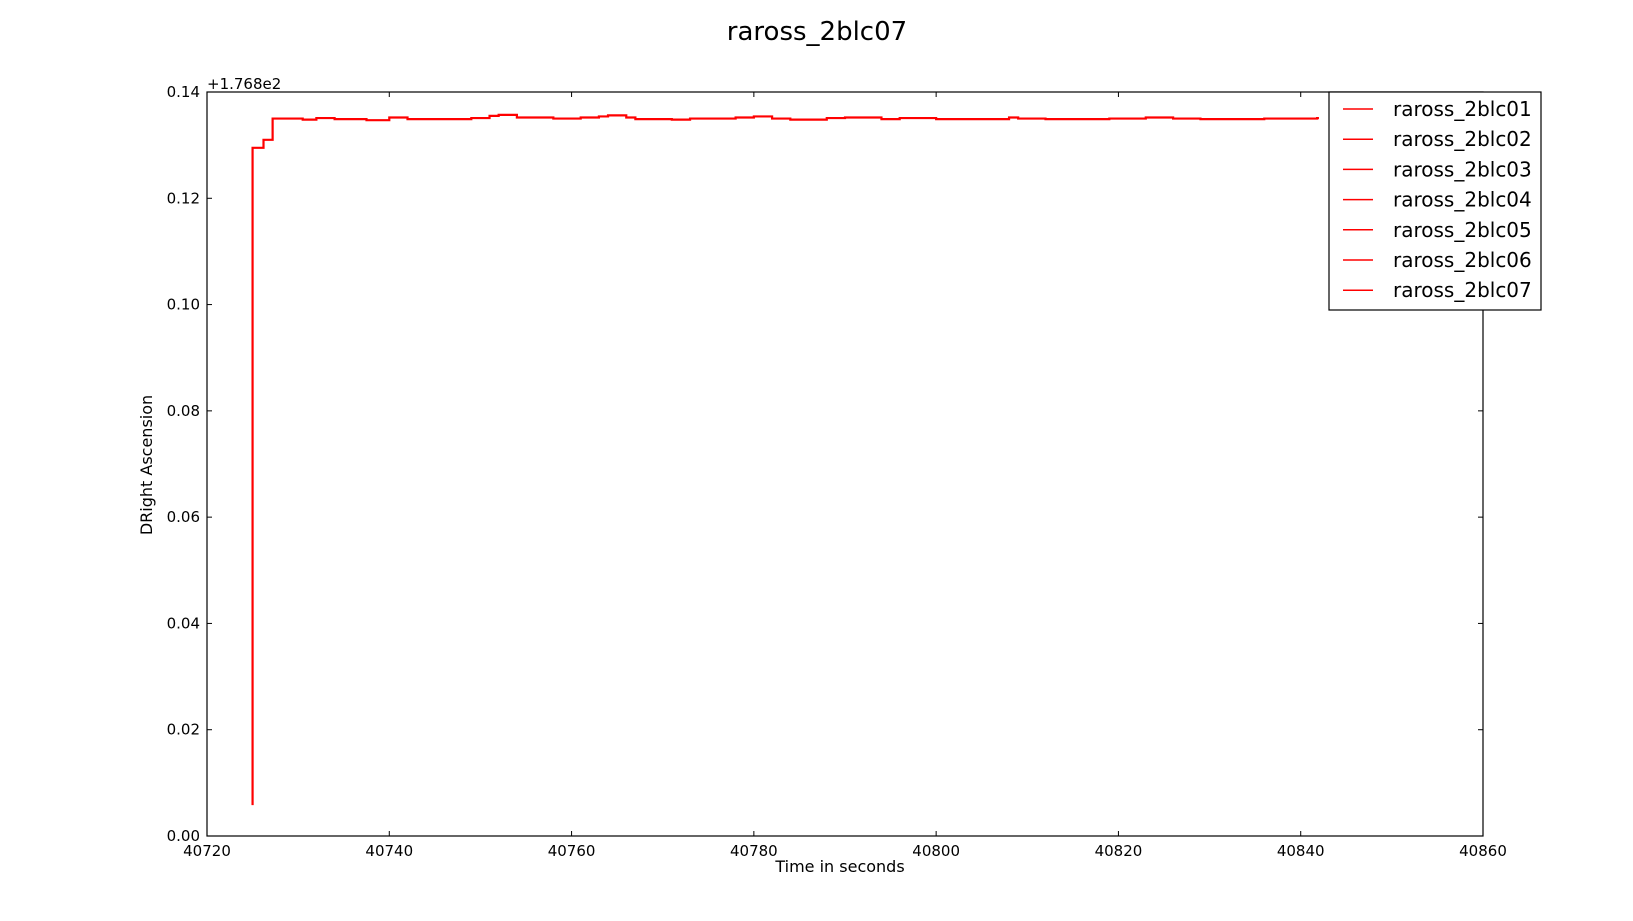 This screenshot has width=1633, height=921. What do you see at coordinates (183, 623) in the screenshot?
I see `y-tick-label: 0.04` at bounding box center [183, 623].